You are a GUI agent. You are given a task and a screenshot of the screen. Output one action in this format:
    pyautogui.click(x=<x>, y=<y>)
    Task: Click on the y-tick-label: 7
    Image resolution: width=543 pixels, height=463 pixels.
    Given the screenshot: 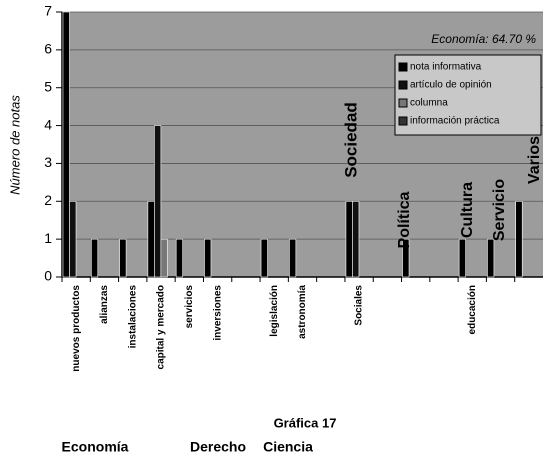 What is the action you would take?
    pyautogui.click(x=48, y=11)
    